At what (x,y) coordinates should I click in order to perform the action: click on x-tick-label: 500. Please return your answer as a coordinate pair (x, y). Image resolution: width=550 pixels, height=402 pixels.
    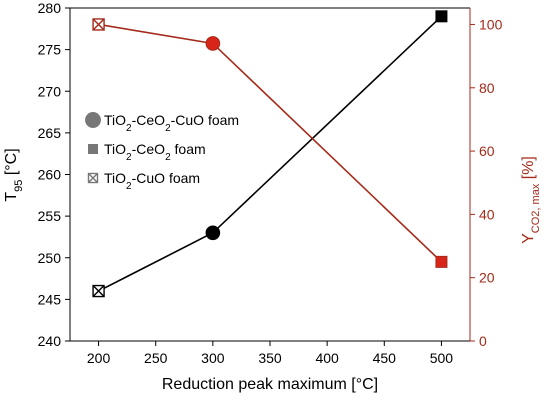
    Looking at the image, I should click on (442, 358).